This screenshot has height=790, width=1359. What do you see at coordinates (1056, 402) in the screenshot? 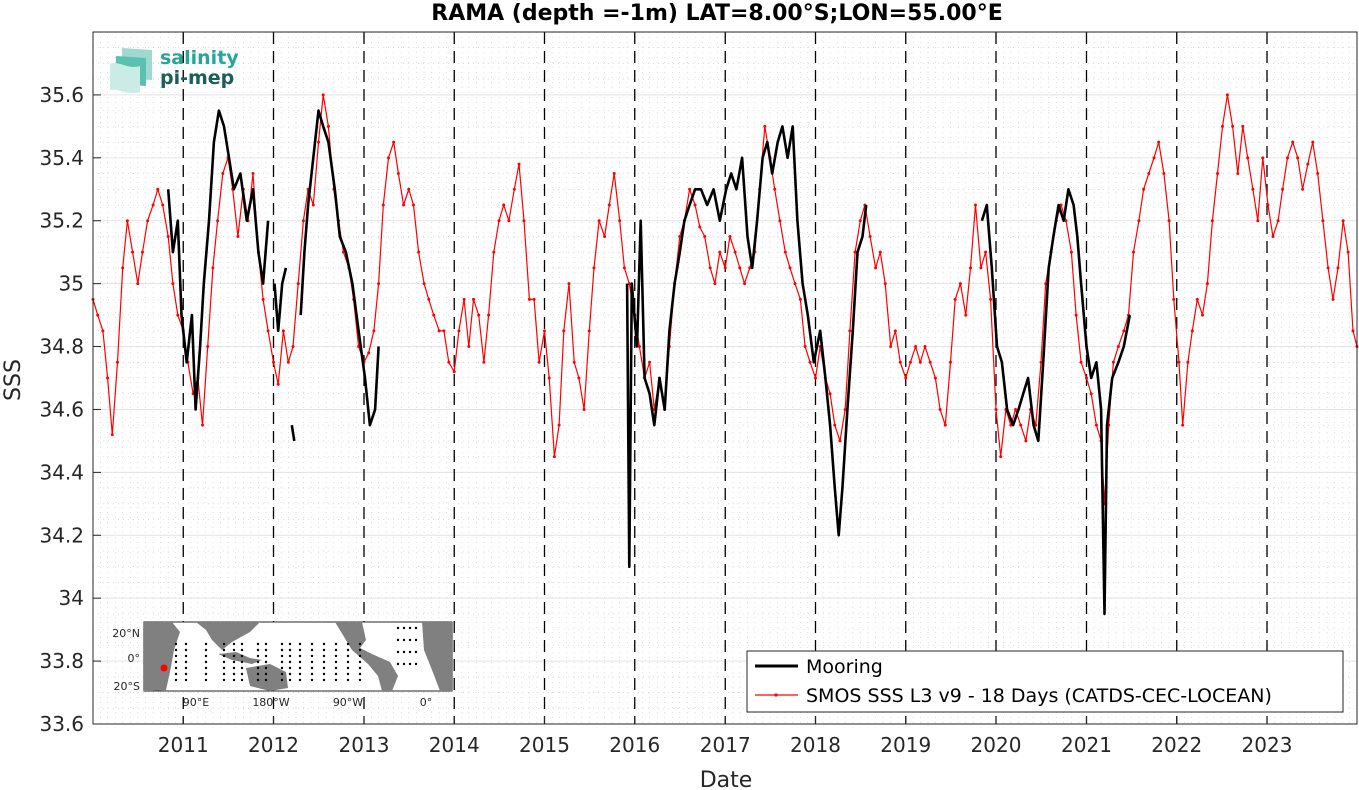
I see `series-mooring-line` at bounding box center [1056, 402].